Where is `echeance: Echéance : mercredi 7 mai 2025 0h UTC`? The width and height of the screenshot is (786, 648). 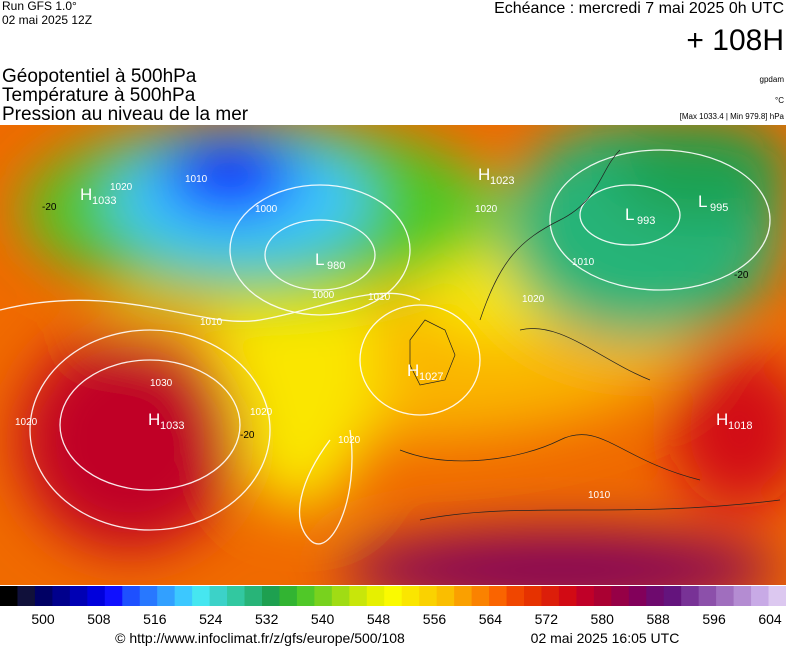
echeance: Echéance : mercredi 7 mai 2025 0h UTC is located at coordinates (639, 8).